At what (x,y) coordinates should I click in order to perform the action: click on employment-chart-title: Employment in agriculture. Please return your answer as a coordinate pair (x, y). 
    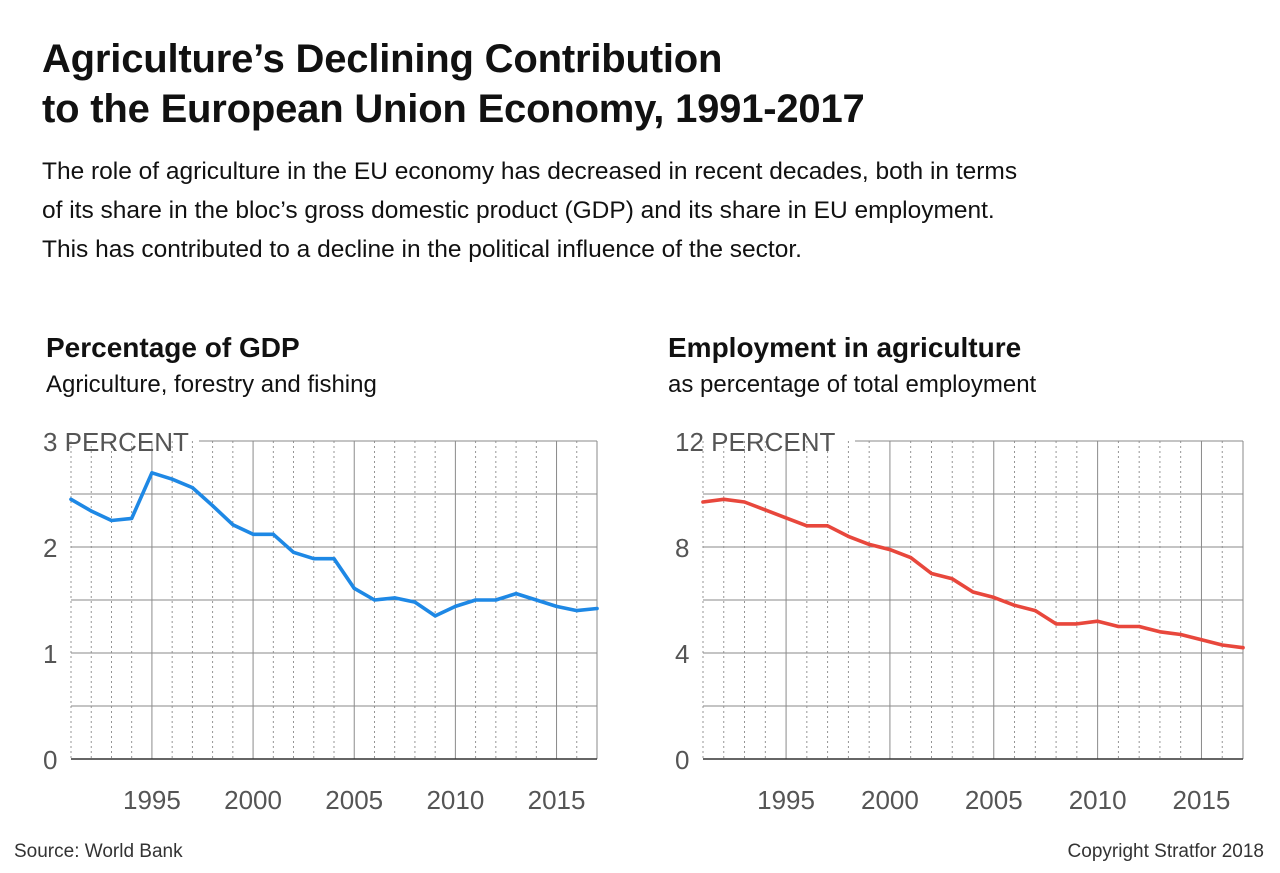
    Looking at the image, I should click on (845, 347).